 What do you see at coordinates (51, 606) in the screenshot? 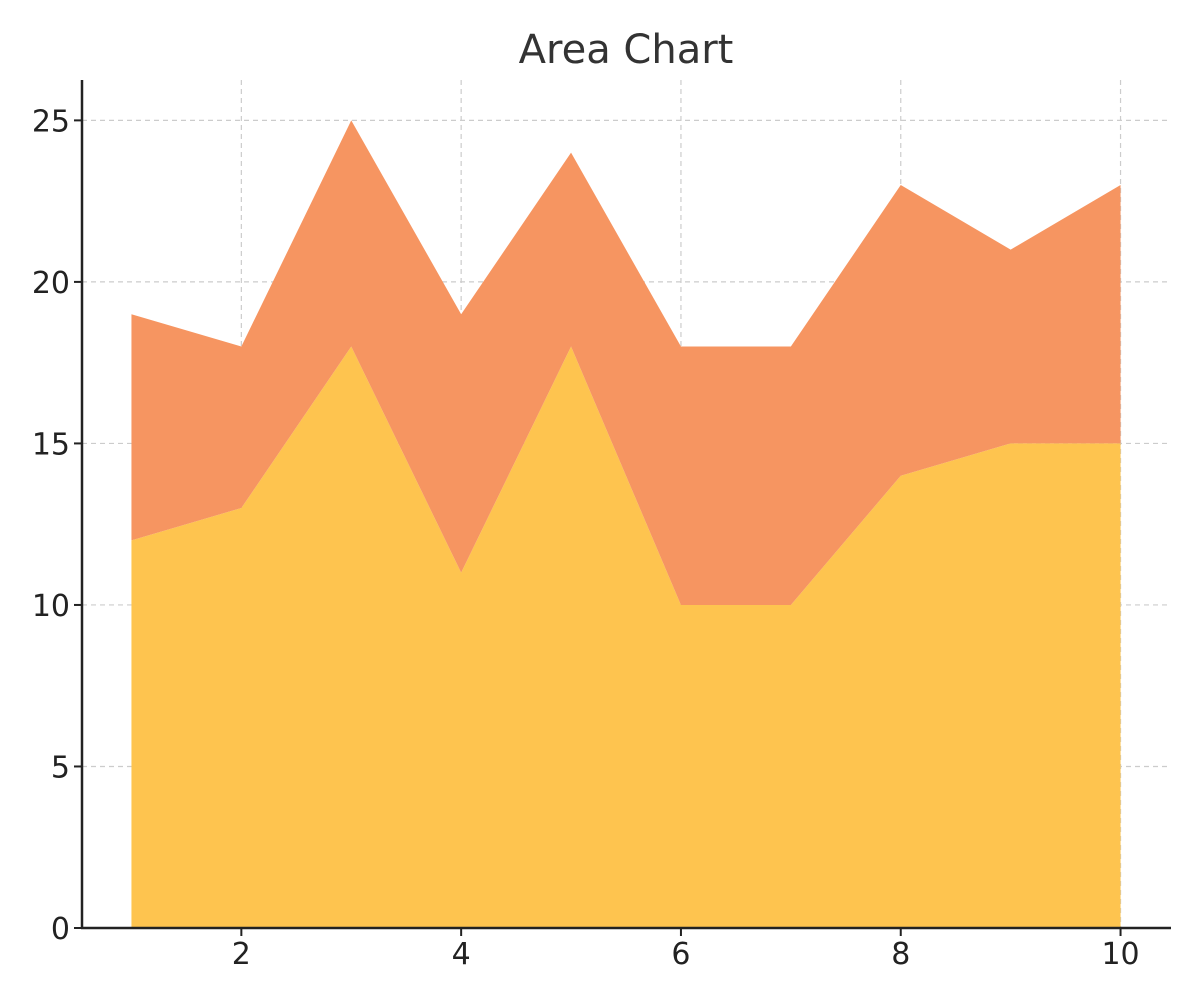
I see `y-tick-label-10: 10` at bounding box center [51, 606].